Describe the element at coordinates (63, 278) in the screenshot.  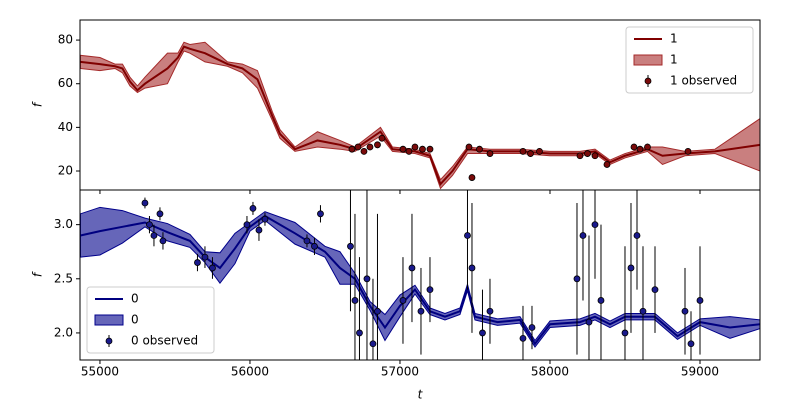
I see `y-tick-label: 2.5` at that location.